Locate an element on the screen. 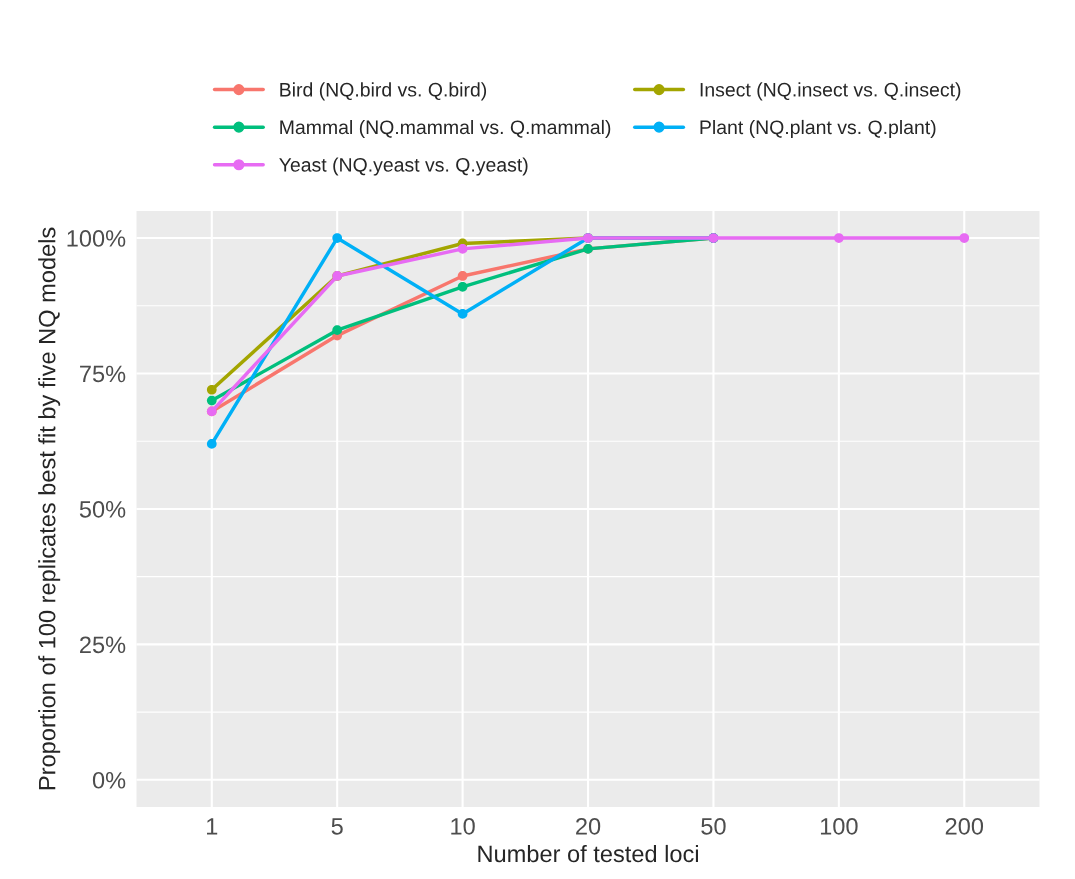 Image resolution: width=1075 pixels, height=879 pixels. legend-label: Yeast (NQ.yeast vs. Q.yeast) is located at coordinates (403, 166).